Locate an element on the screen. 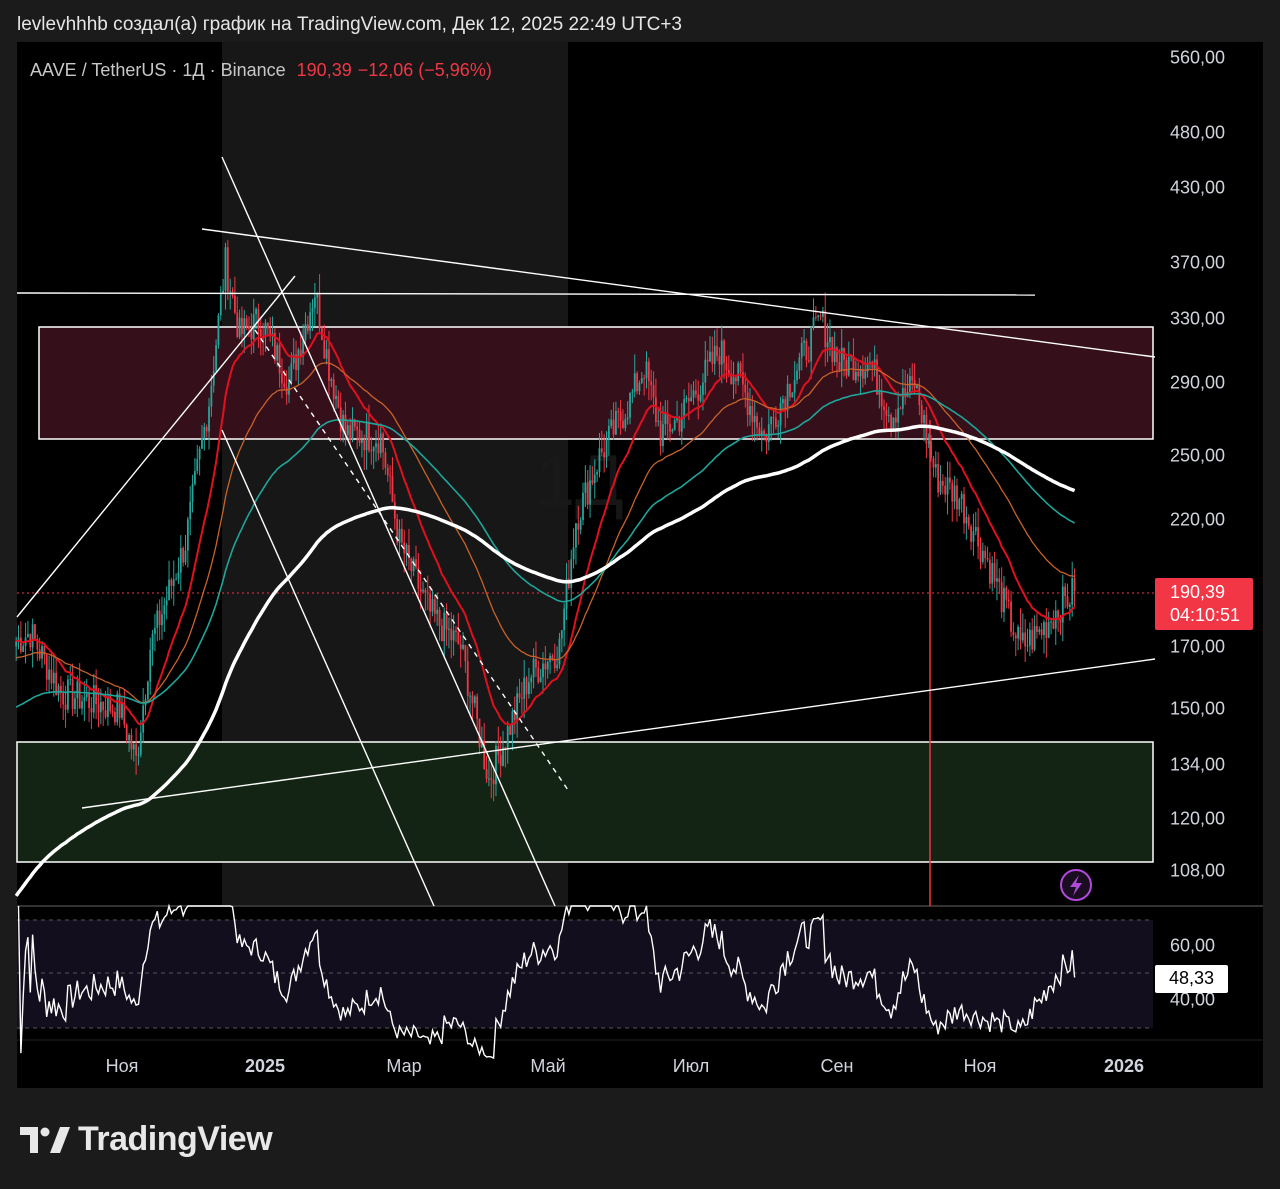 This screenshot has height=1189, width=1280. symbol-name: AAVE / TetherUS · 1Д · Binance is located at coordinates (158, 70).